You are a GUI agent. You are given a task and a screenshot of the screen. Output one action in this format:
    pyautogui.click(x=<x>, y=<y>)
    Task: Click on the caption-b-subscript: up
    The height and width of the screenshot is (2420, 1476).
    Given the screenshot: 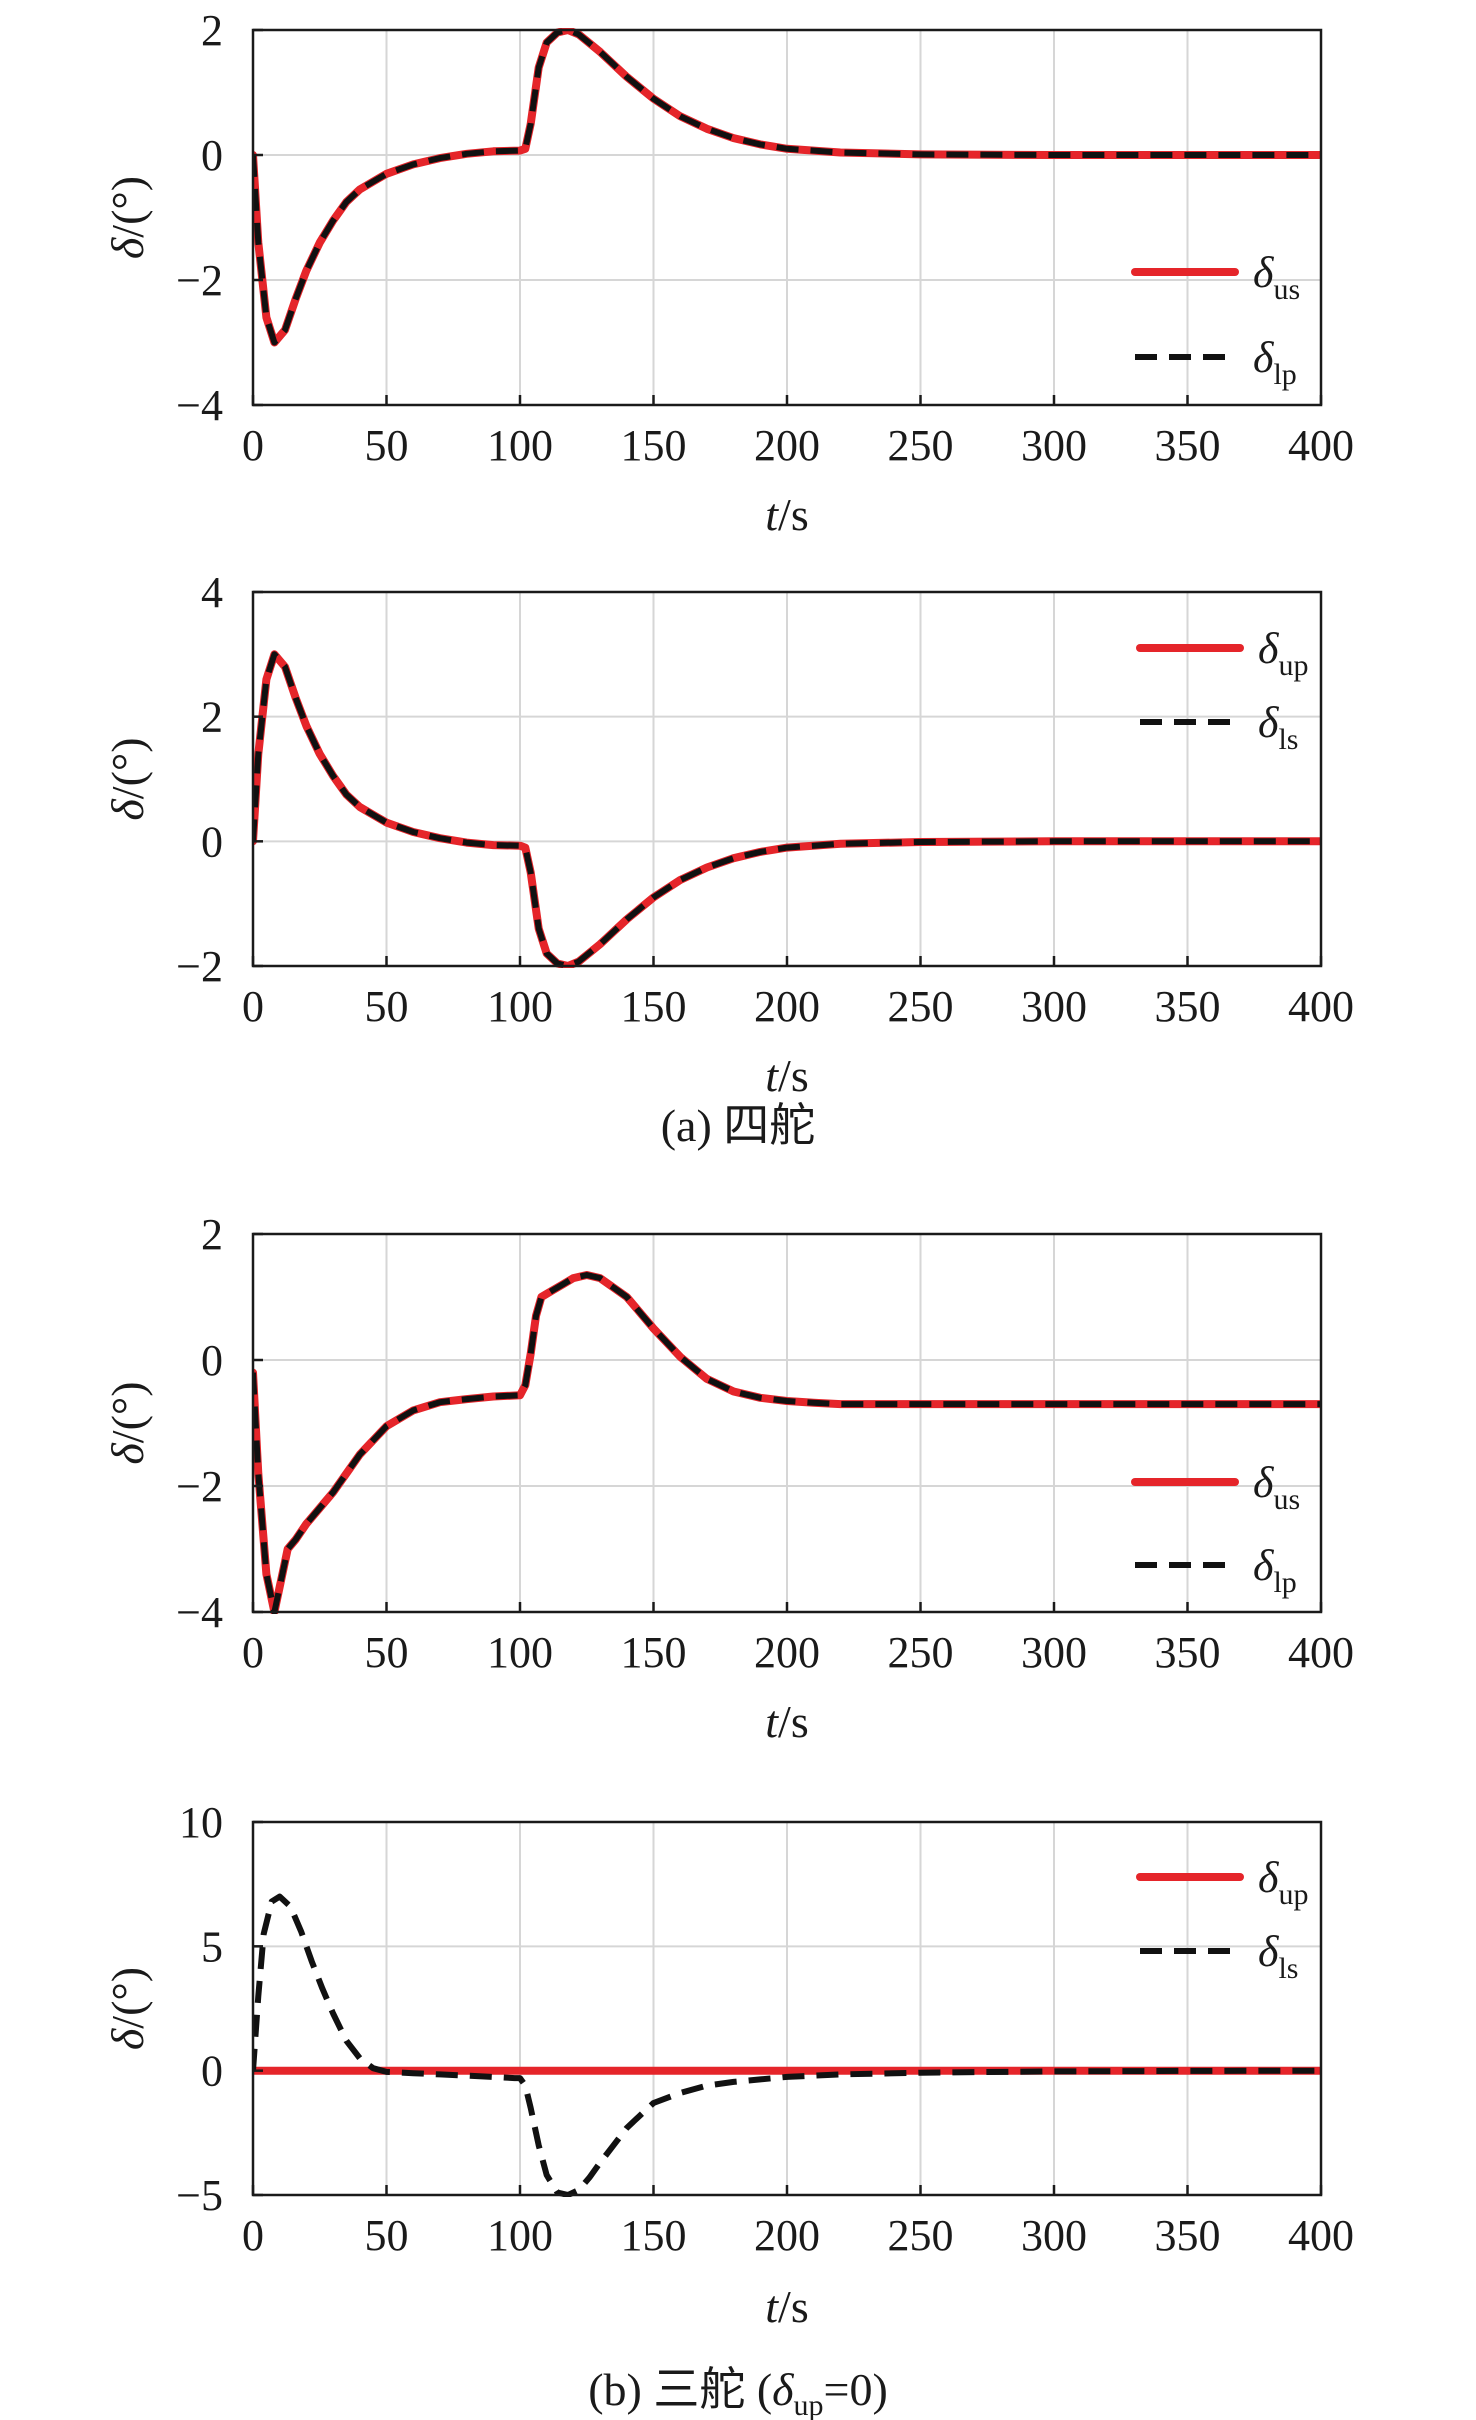 What is the action you would take?
    pyautogui.click(x=809, y=2404)
    